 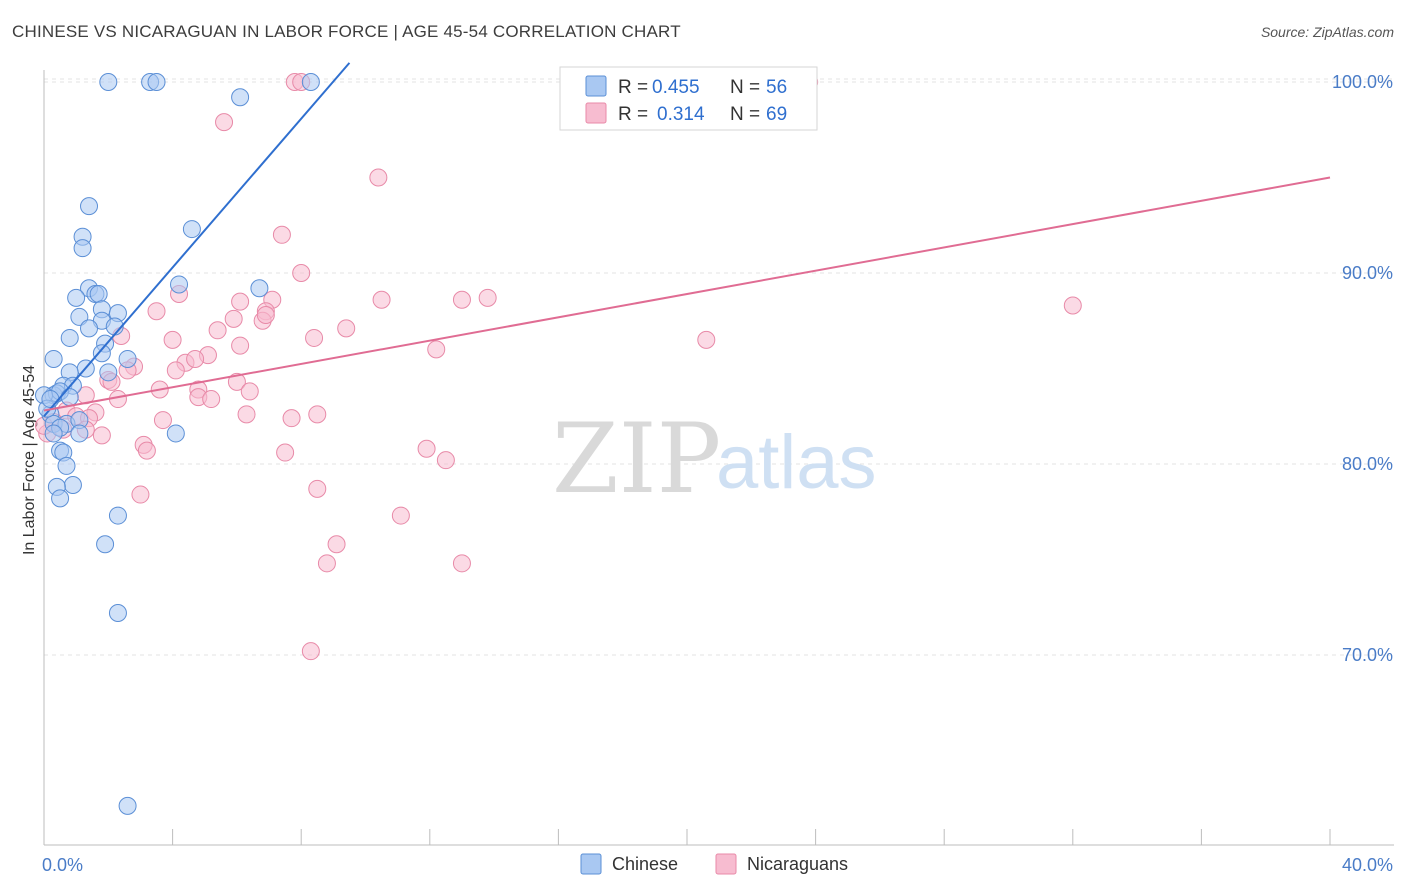 What do you see at coordinates (1367, 273) in the screenshot?
I see `y-tick-label-90: 90.0%` at bounding box center [1367, 273].